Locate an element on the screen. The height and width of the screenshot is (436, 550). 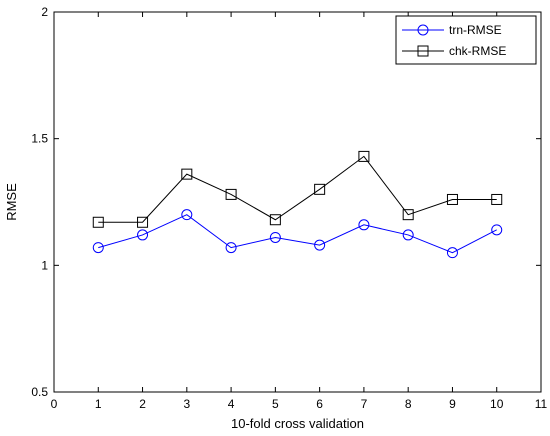
x-tick-label: 5 is located at coordinates (275, 404).